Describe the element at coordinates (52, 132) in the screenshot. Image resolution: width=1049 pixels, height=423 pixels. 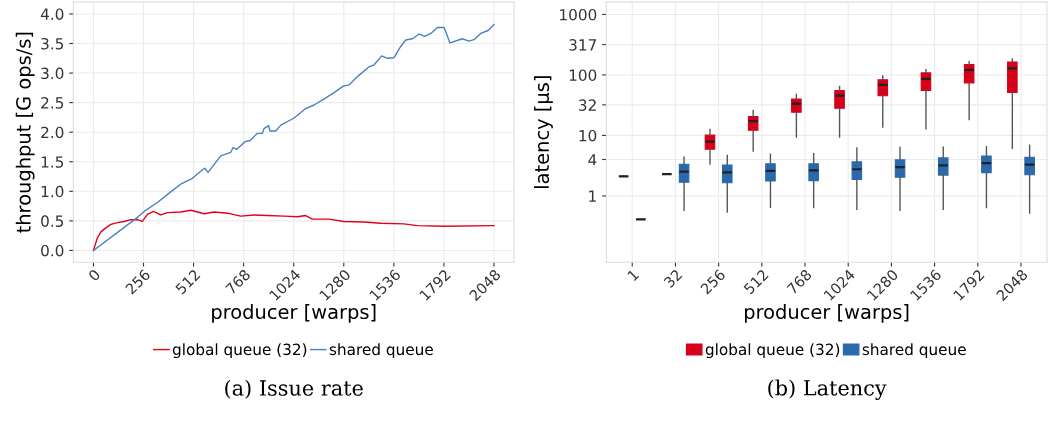
I see `y-tick-label: 2.0` at that location.